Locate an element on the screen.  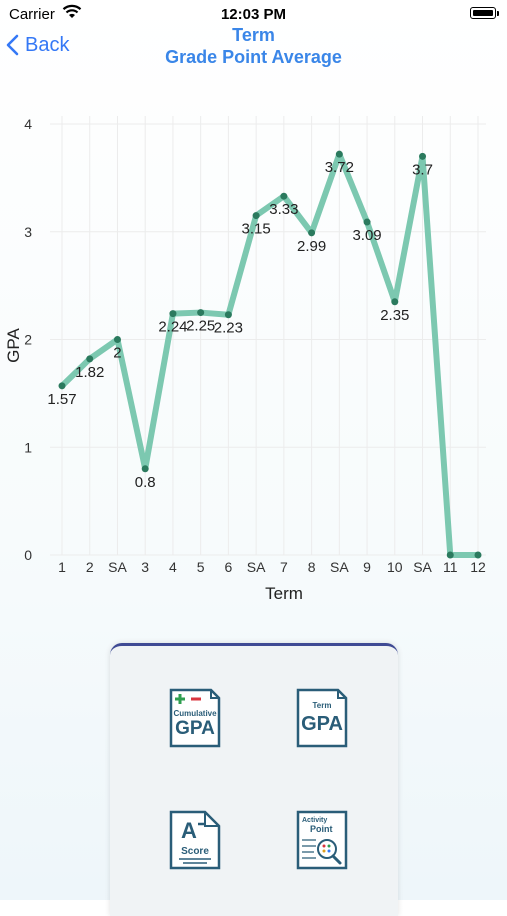
page-title: Term is located at coordinates (253, 35).